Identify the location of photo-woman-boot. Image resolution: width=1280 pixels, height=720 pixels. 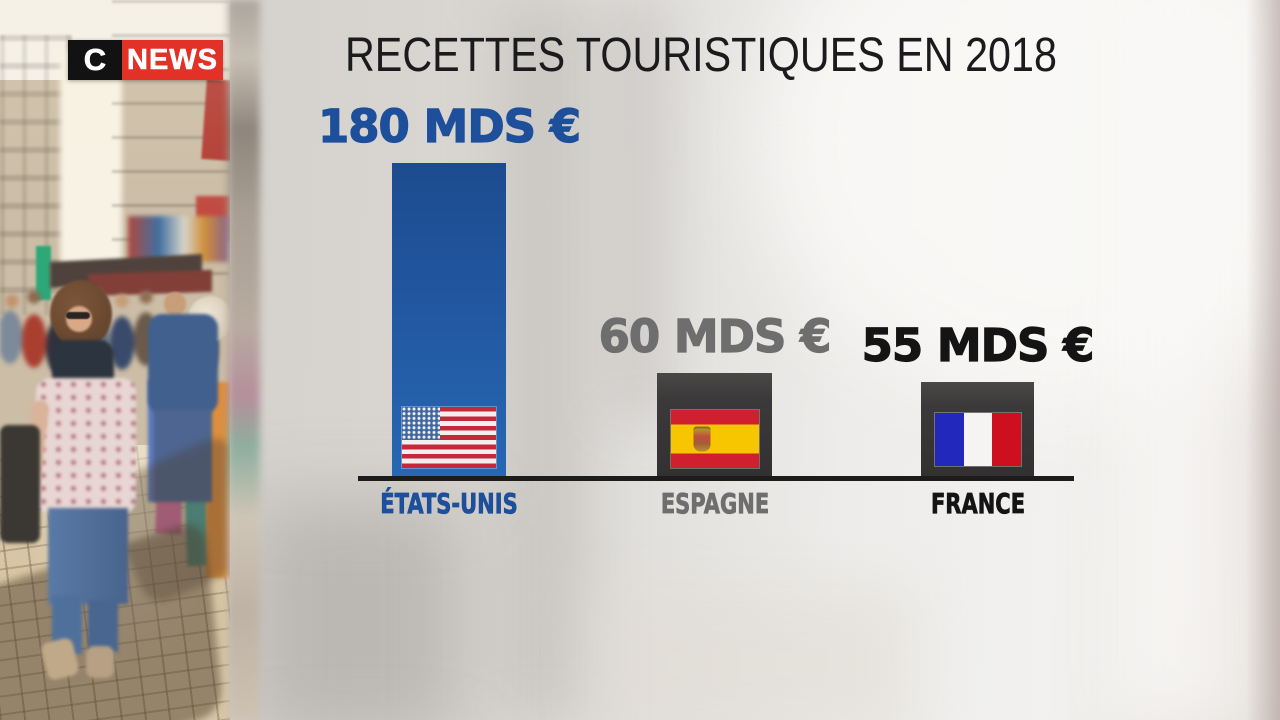
(100, 662).